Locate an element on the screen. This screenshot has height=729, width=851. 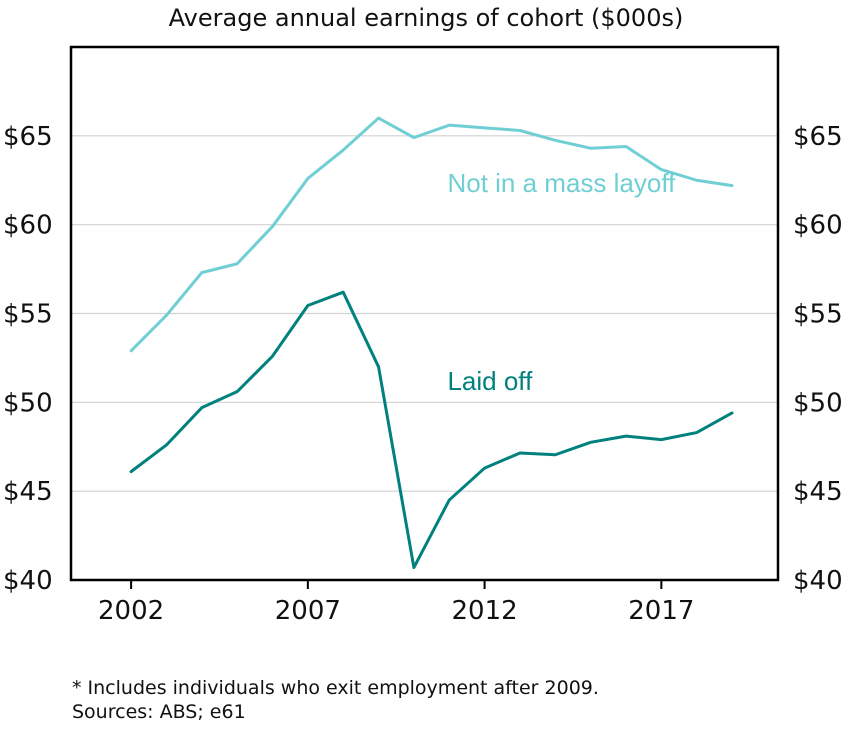
y-tick-label-right-$65: $65 is located at coordinates (818, 137).